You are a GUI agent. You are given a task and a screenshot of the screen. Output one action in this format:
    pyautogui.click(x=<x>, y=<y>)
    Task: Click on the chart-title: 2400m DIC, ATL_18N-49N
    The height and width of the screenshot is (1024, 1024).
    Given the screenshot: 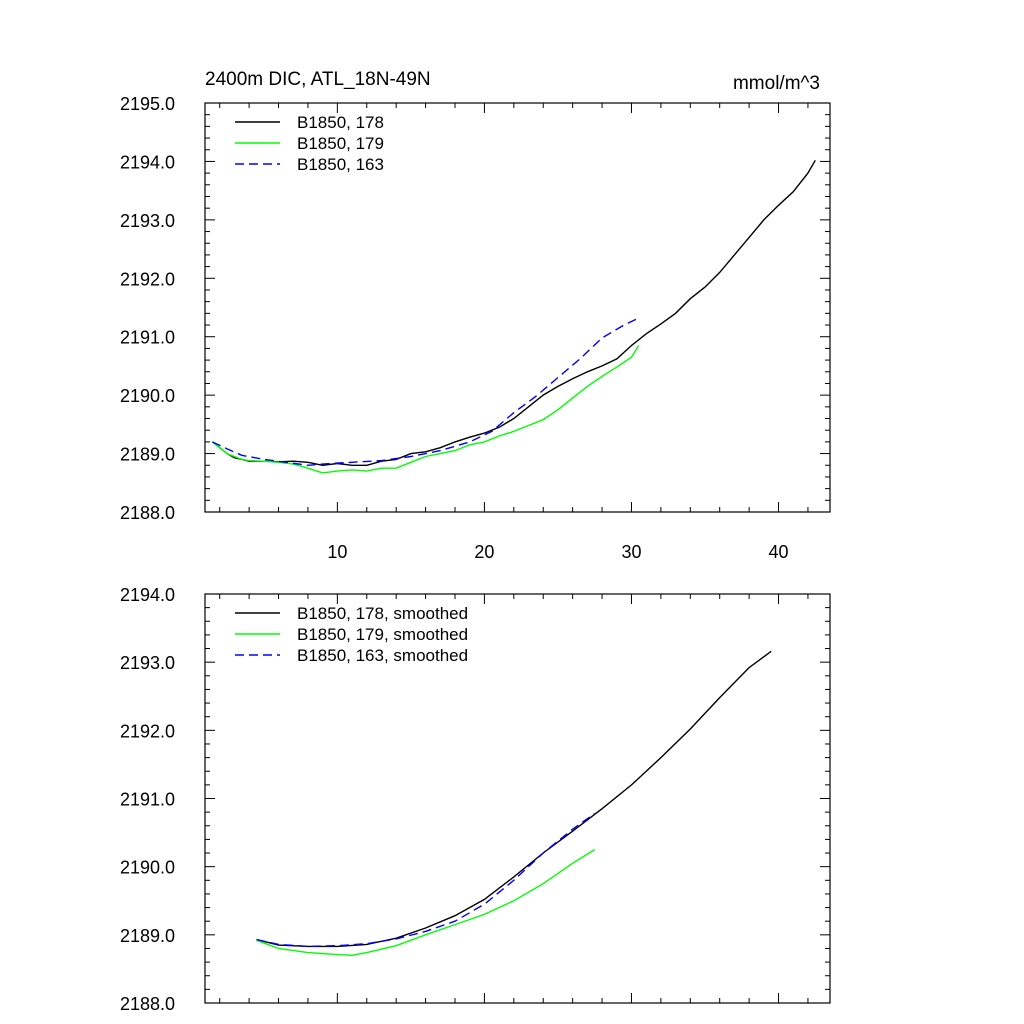 What is the action you would take?
    pyautogui.click(x=318, y=79)
    